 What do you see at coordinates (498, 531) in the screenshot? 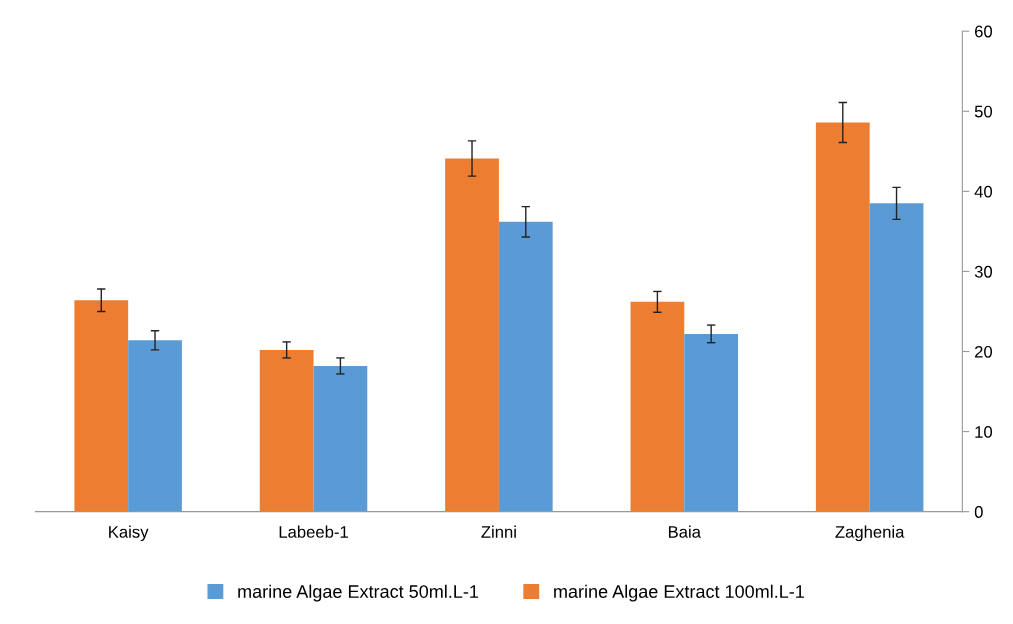
I see `x-tick-label: Zinni` at bounding box center [498, 531].